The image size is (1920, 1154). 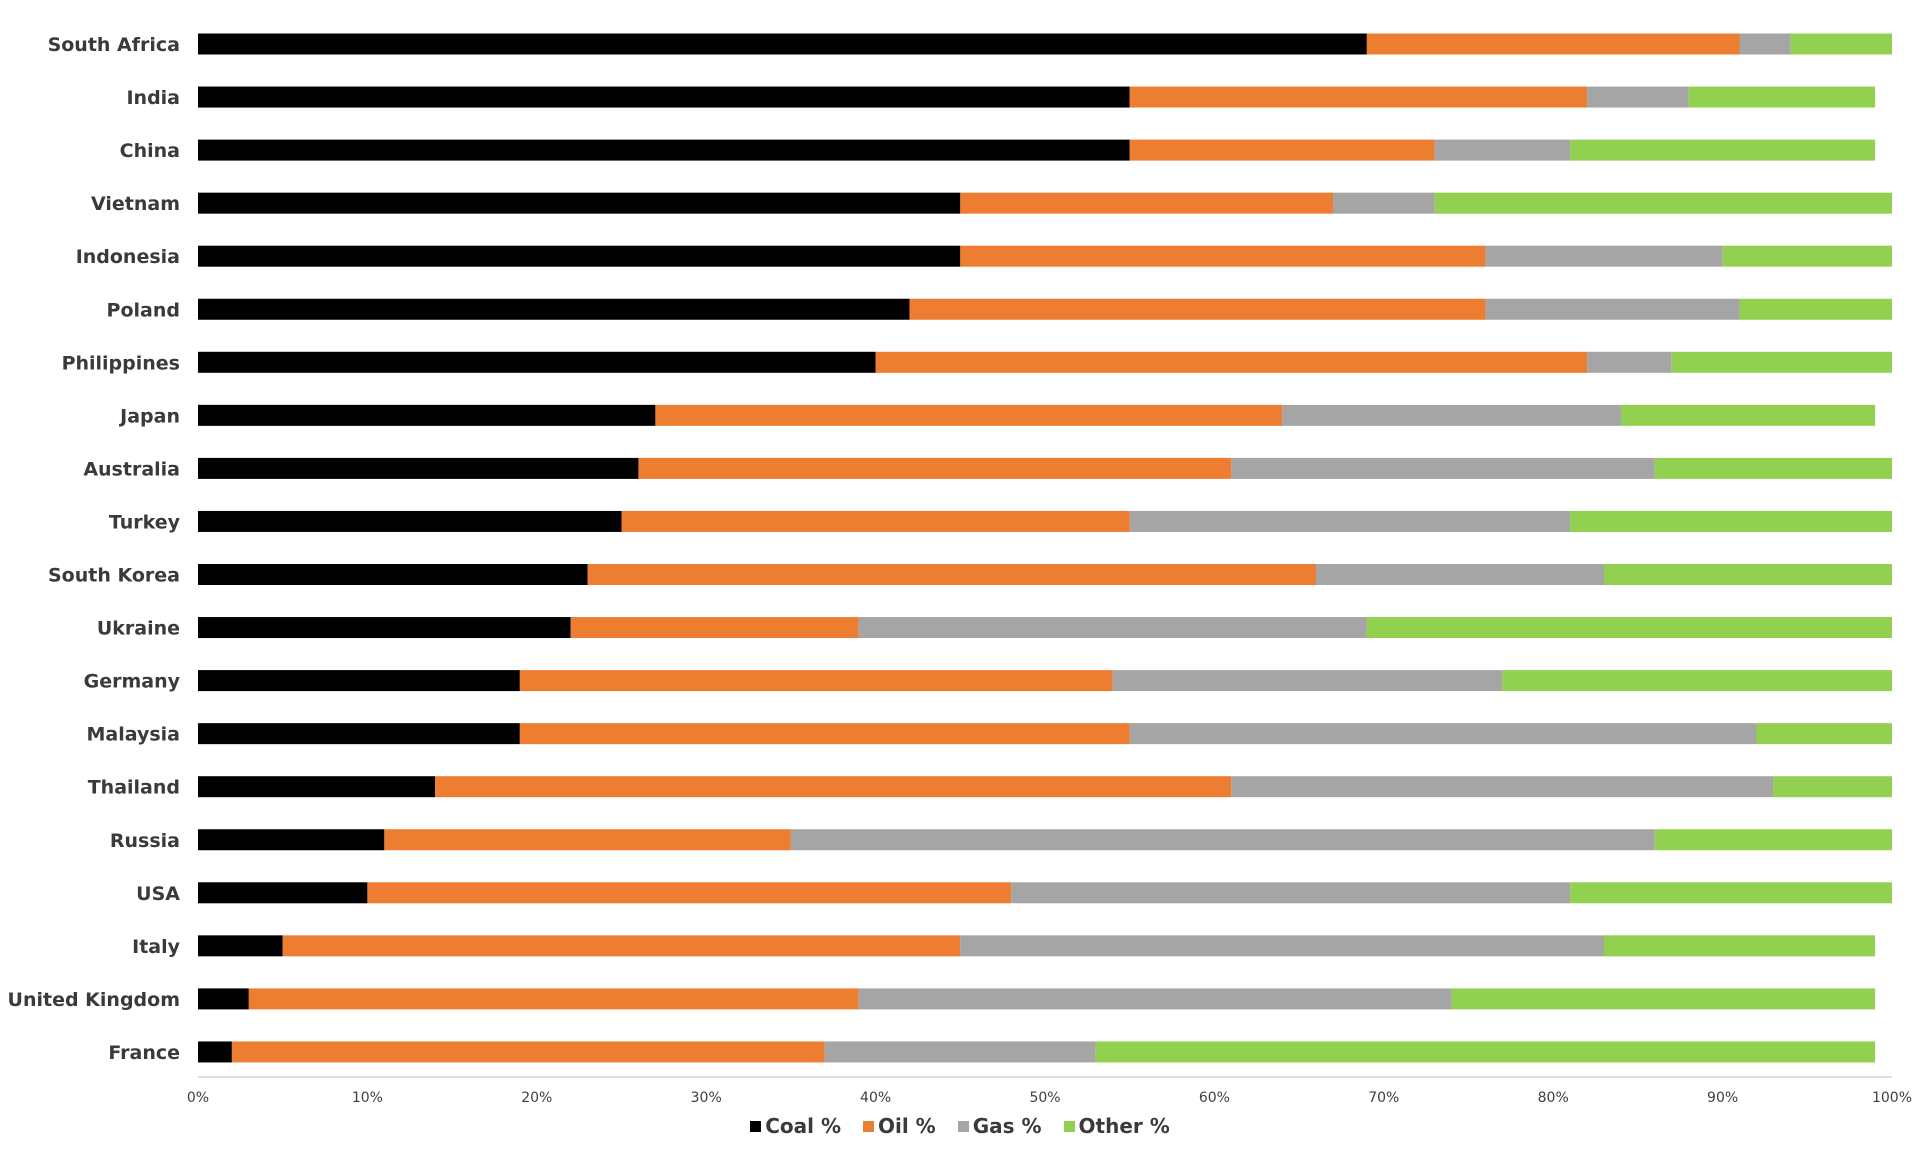 What do you see at coordinates (1451, 415) in the screenshot?
I see `bar-japan-gas` at bounding box center [1451, 415].